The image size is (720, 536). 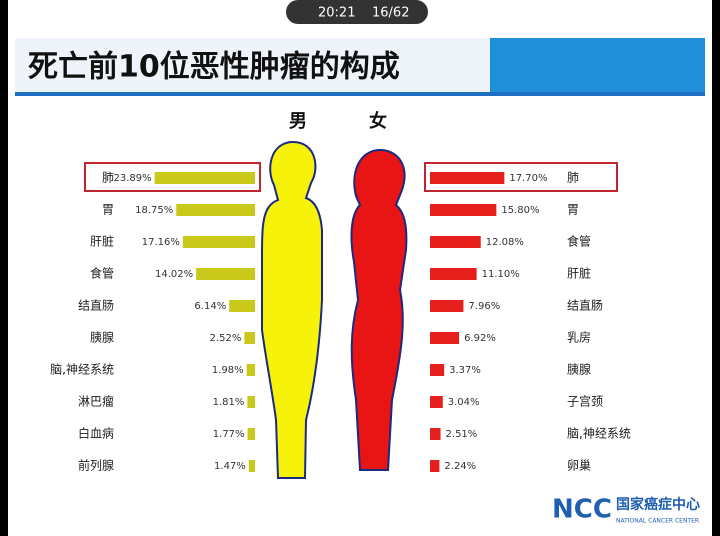 What do you see at coordinates (520, 210) in the screenshot?
I see `value-label: 15.80%` at bounding box center [520, 210].